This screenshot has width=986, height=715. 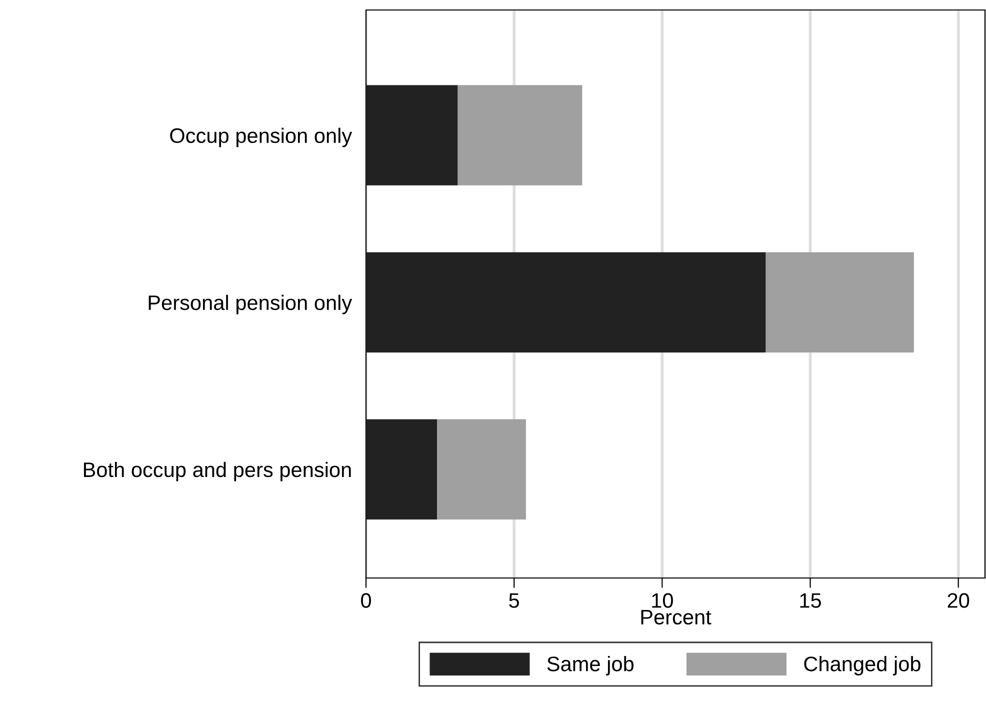 What do you see at coordinates (366, 600) in the screenshot?
I see `x-tick-label: 0` at bounding box center [366, 600].